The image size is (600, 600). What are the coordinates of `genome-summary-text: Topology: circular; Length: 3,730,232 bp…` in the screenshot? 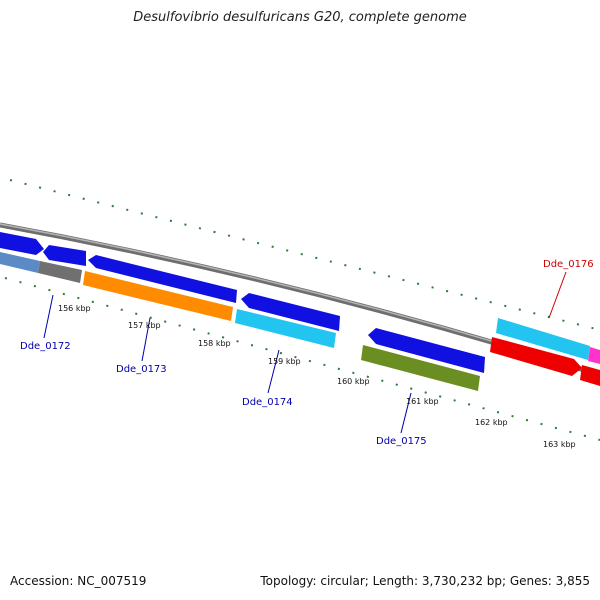 It's located at (425, 581).